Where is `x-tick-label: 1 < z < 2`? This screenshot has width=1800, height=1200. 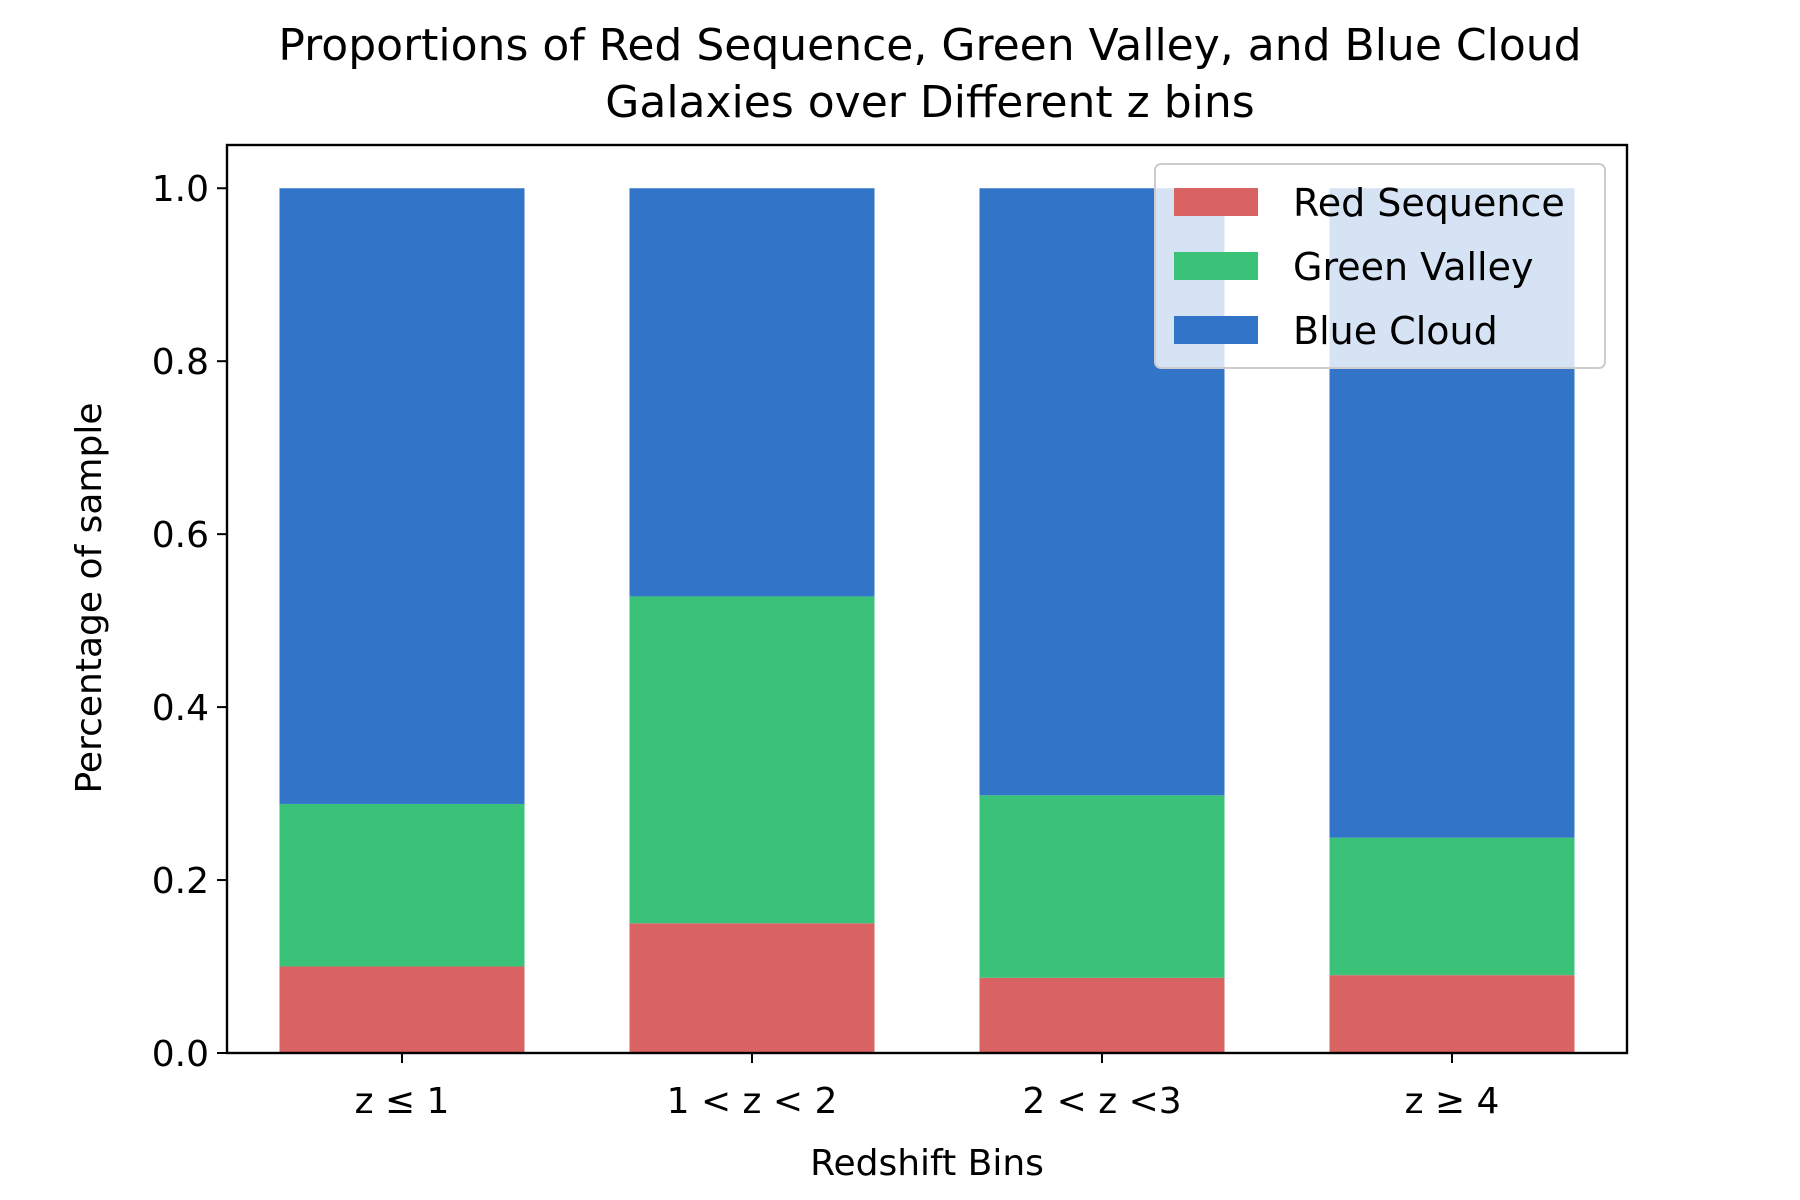 x-tick-label: 1 < z < 2 is located at coordinates (752, 1101).